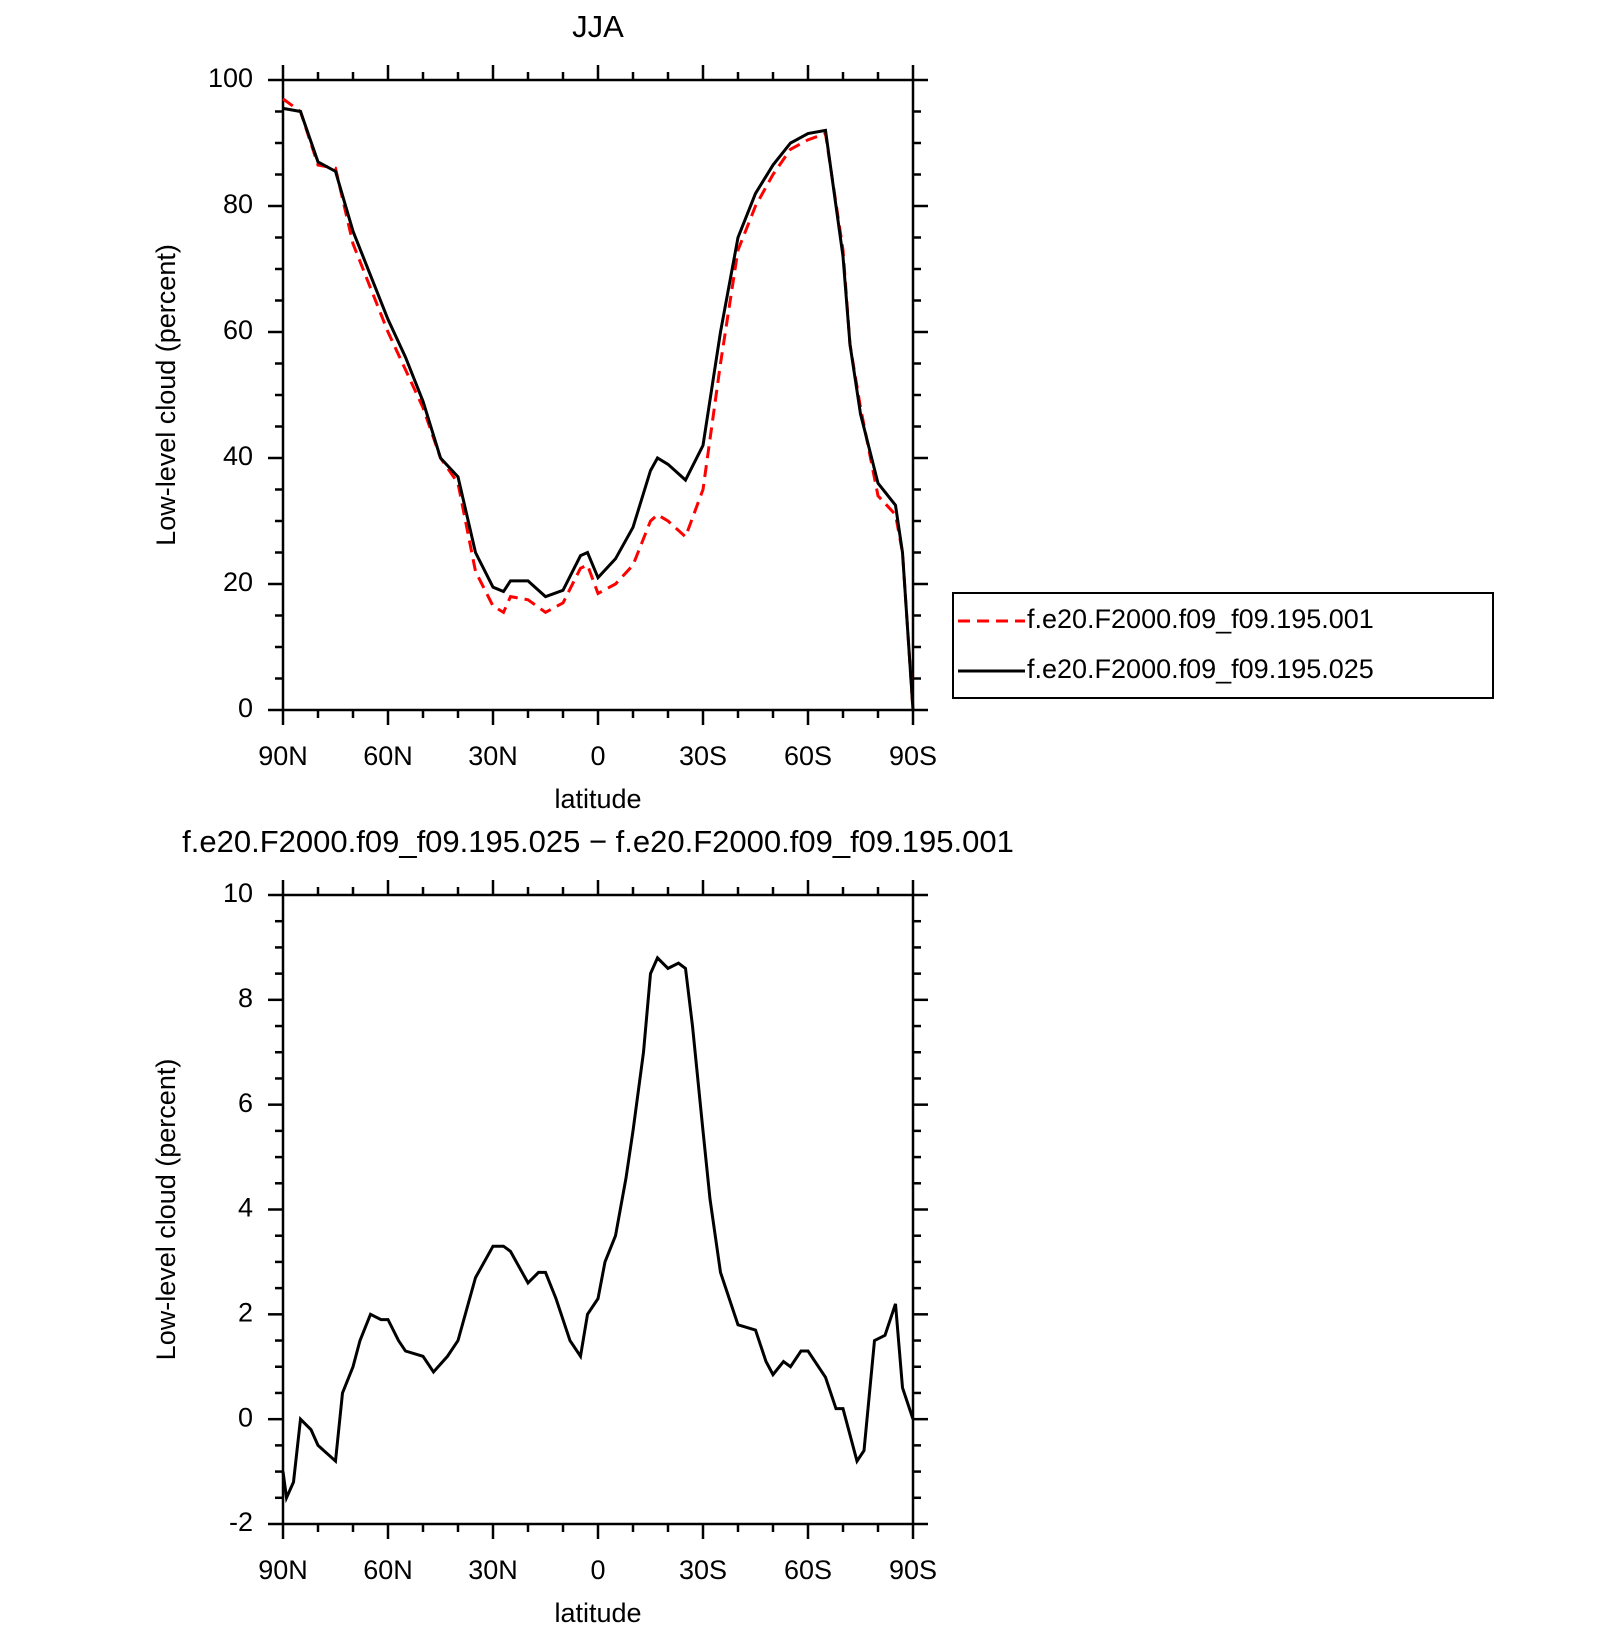 The height and width of the screenshot is (1635, 1597). Describe the element at coordinates (245, 1103) in the screenshot. I see `y-tick-label: 6` at that location.